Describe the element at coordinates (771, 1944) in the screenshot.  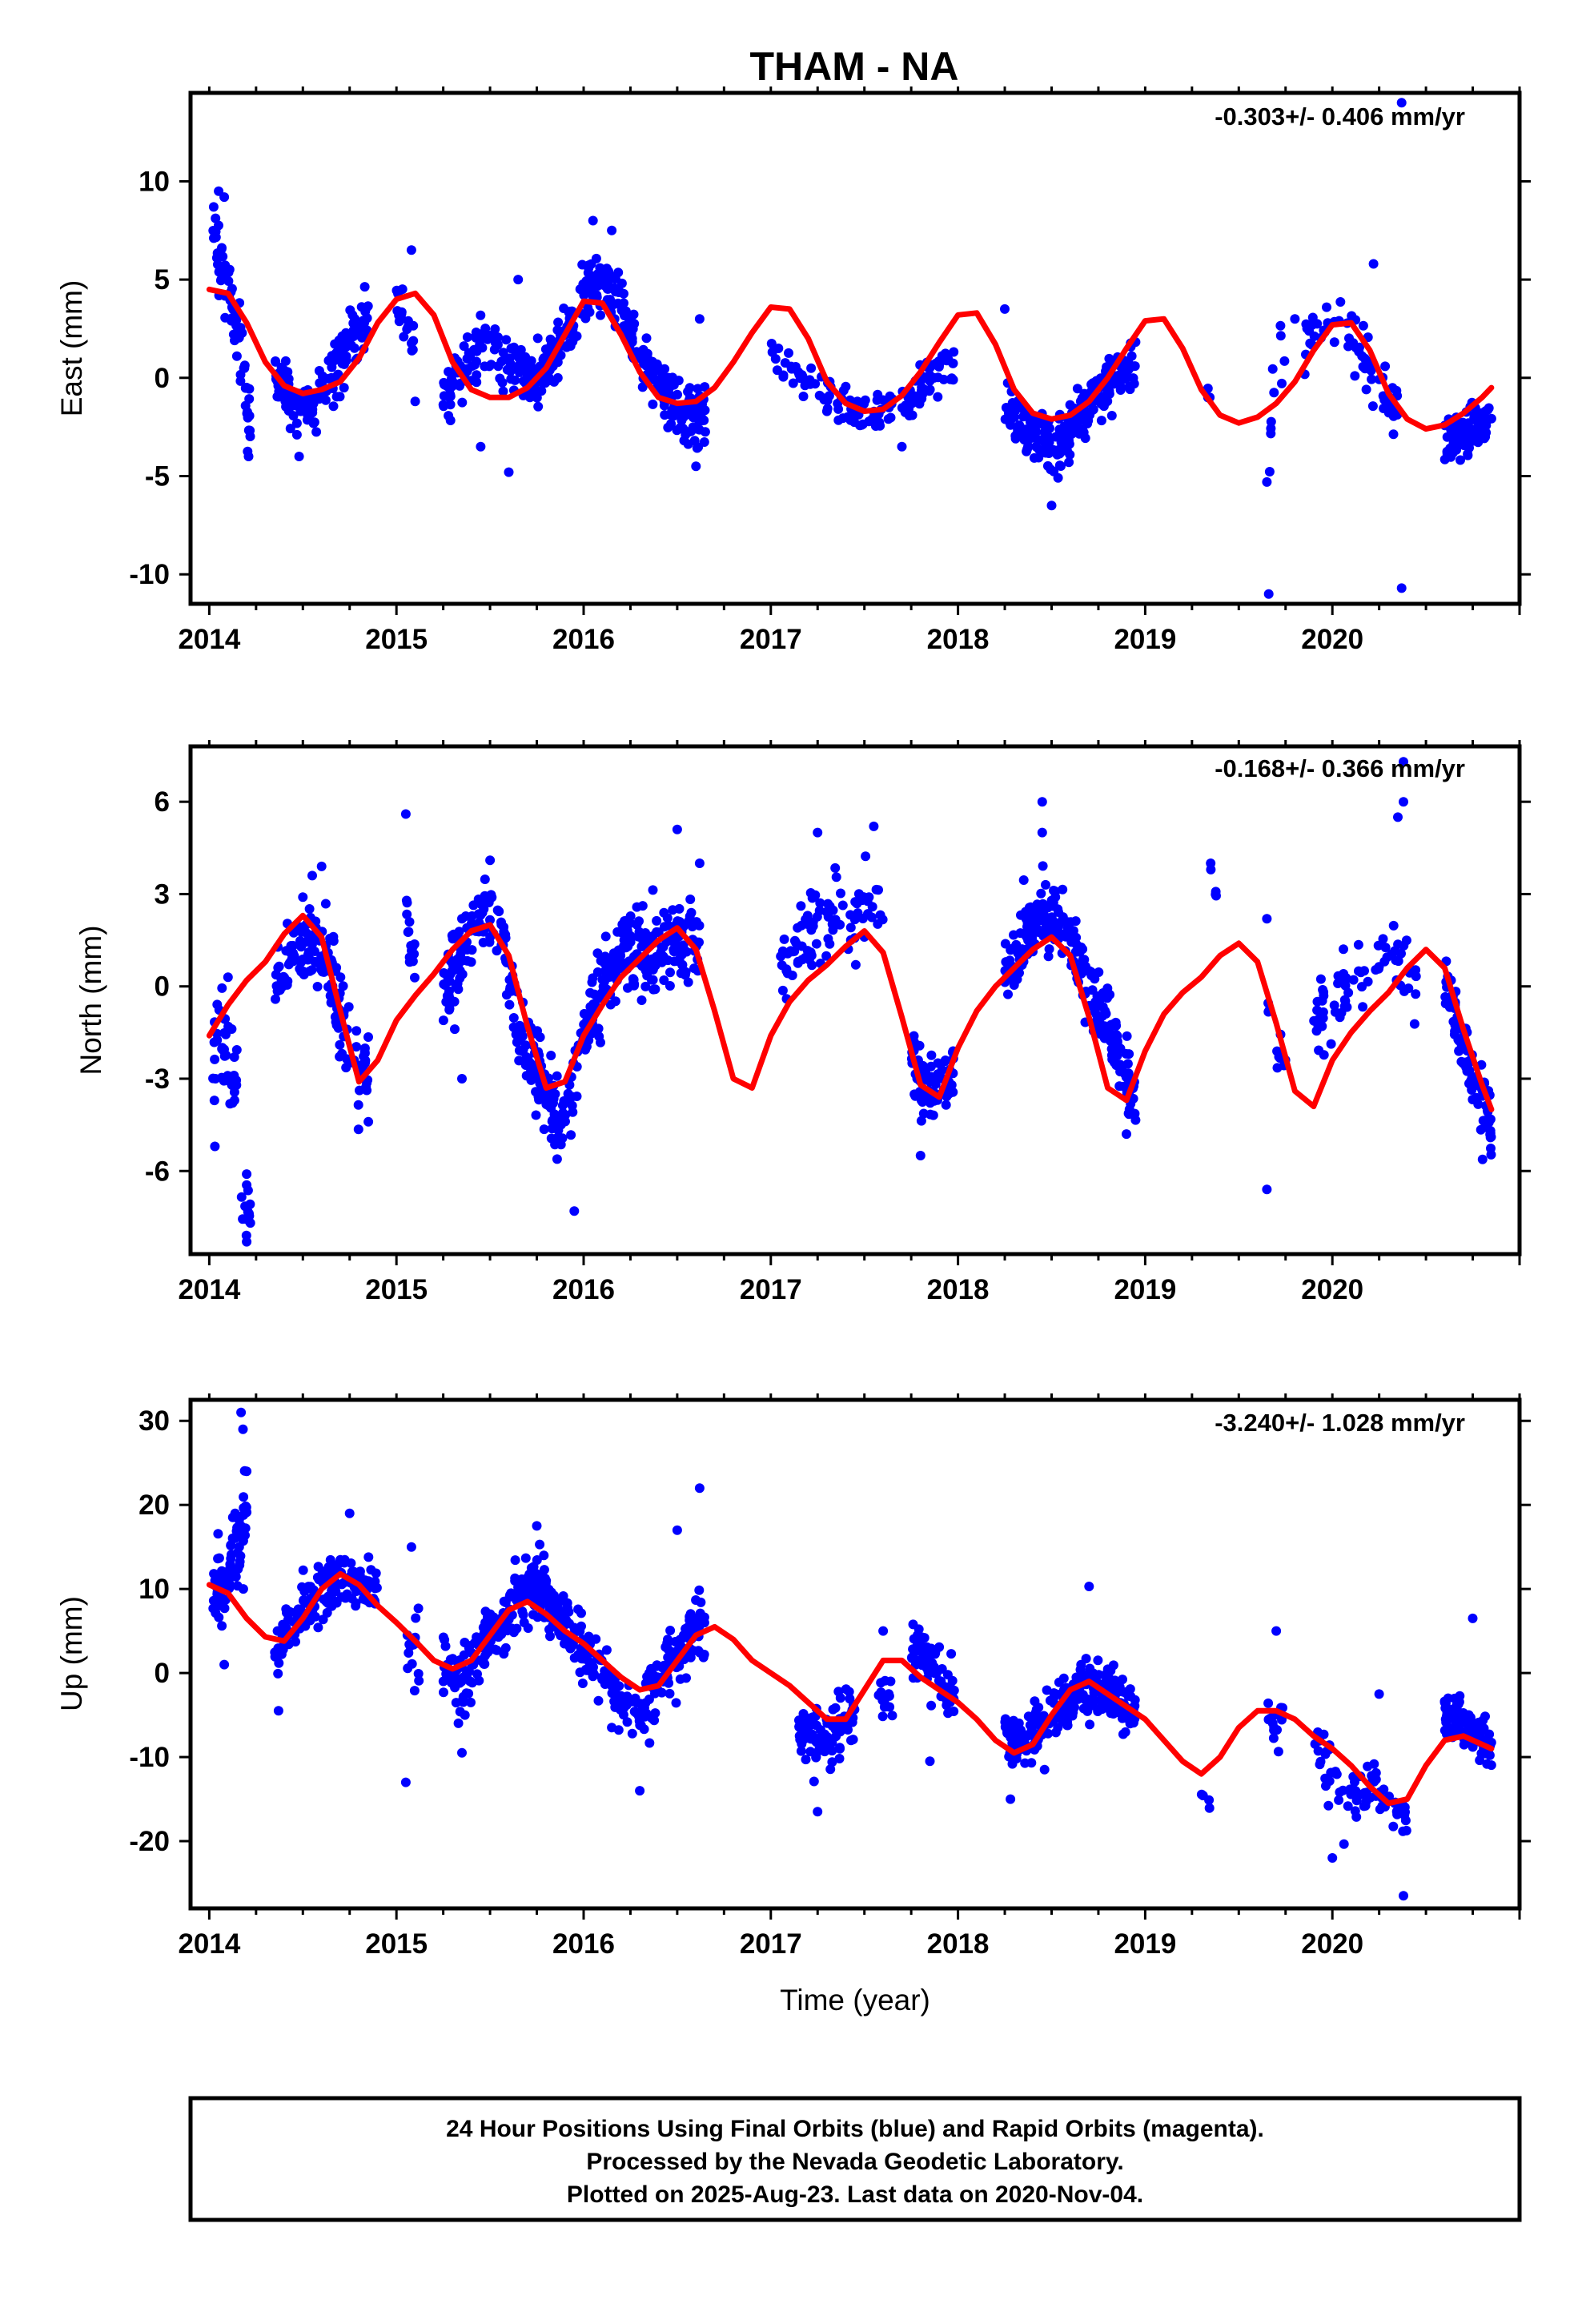
I see `up-x-tick-label: 2017` at that location.